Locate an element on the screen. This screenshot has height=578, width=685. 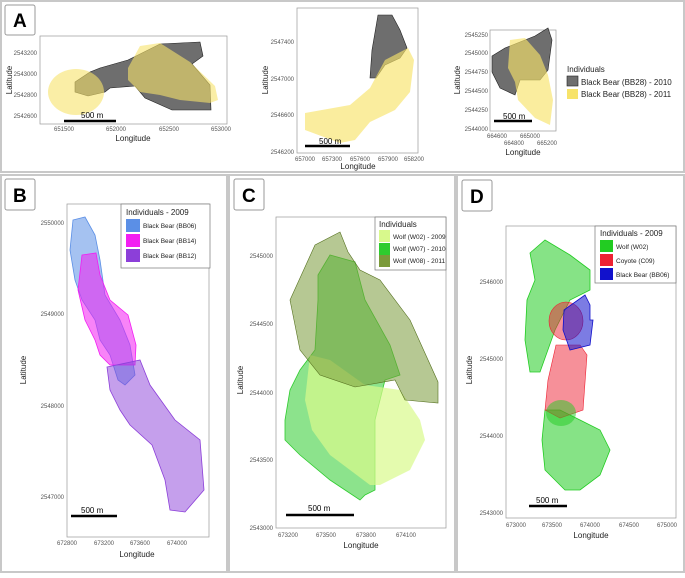
svg-text: A is located at coordinates (20, 21).